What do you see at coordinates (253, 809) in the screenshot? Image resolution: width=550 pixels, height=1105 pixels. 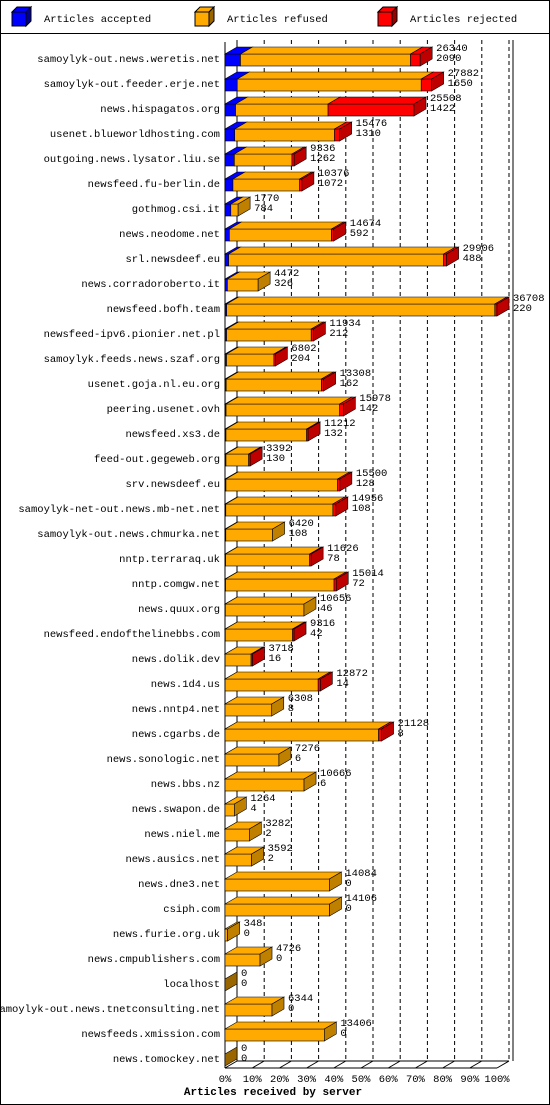 I see `accepted-label: 4` at bounding box center [253, 809].